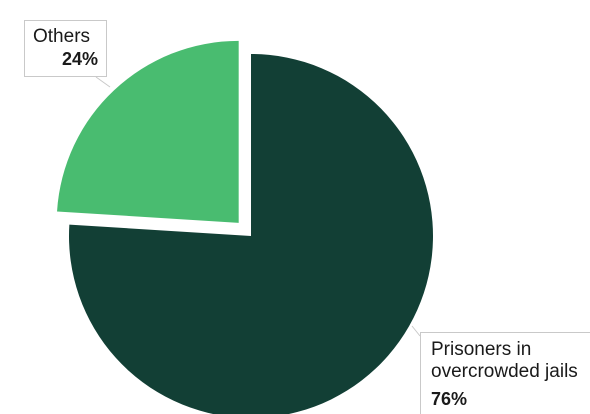 The height and width of the screenshot is (414, 590). I want to click on callout-prisoners: Prisoners in overcrowded jails 76%, so click(505, 373).